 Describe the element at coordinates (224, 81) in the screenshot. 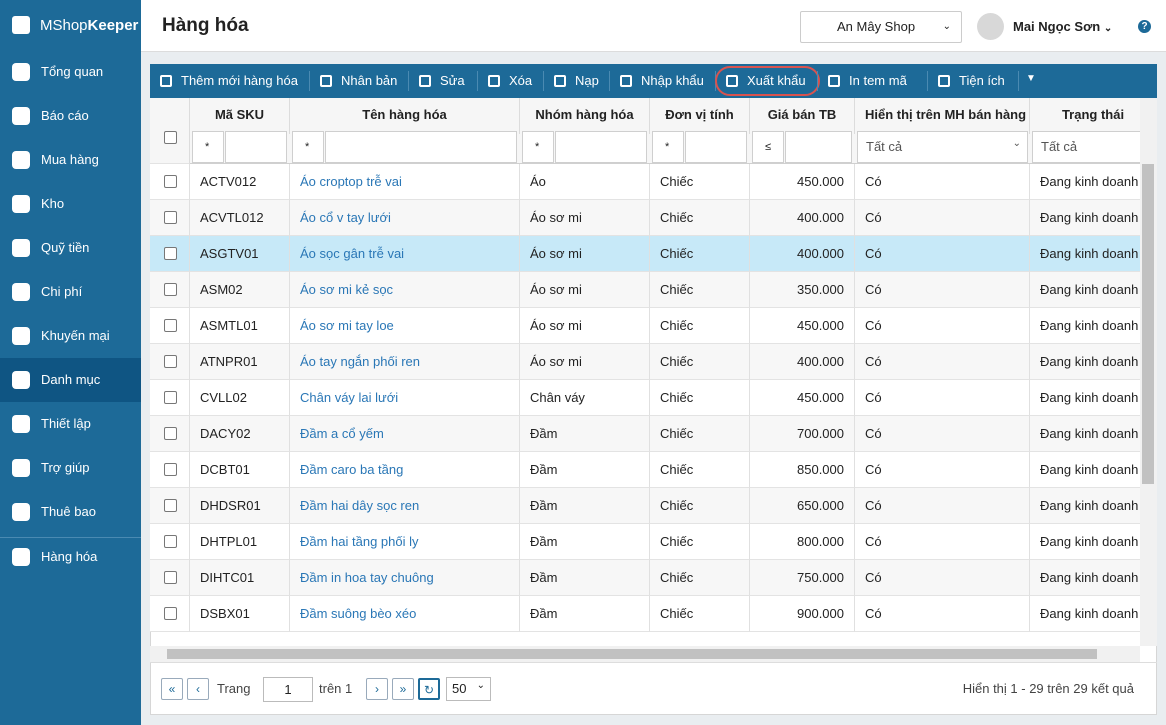

I see `toolbar-button: Thêm mới hàng hóa` at that location.